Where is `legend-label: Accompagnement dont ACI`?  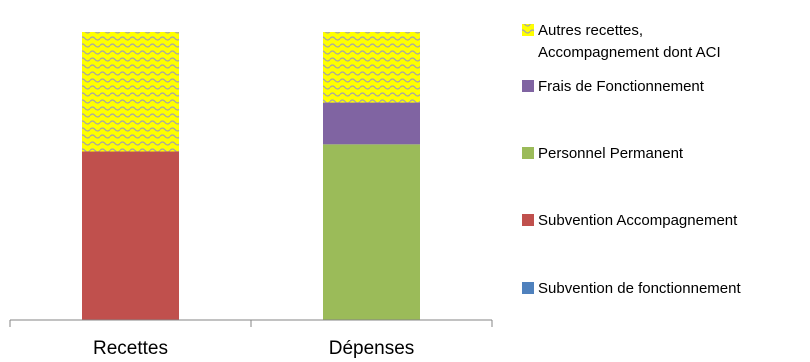
legend-label: Accompagnement dont ACI is located at coordinates (629, 52).